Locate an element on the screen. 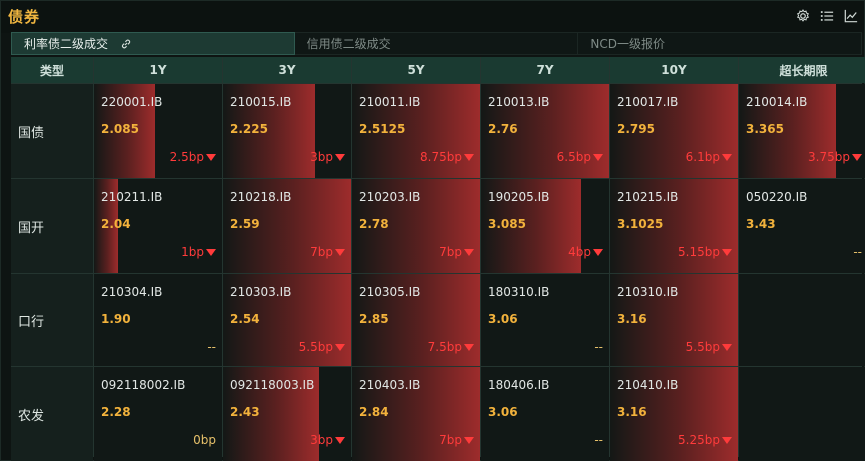  bond-yield: 1.90 is located at coordinates (116, 319).